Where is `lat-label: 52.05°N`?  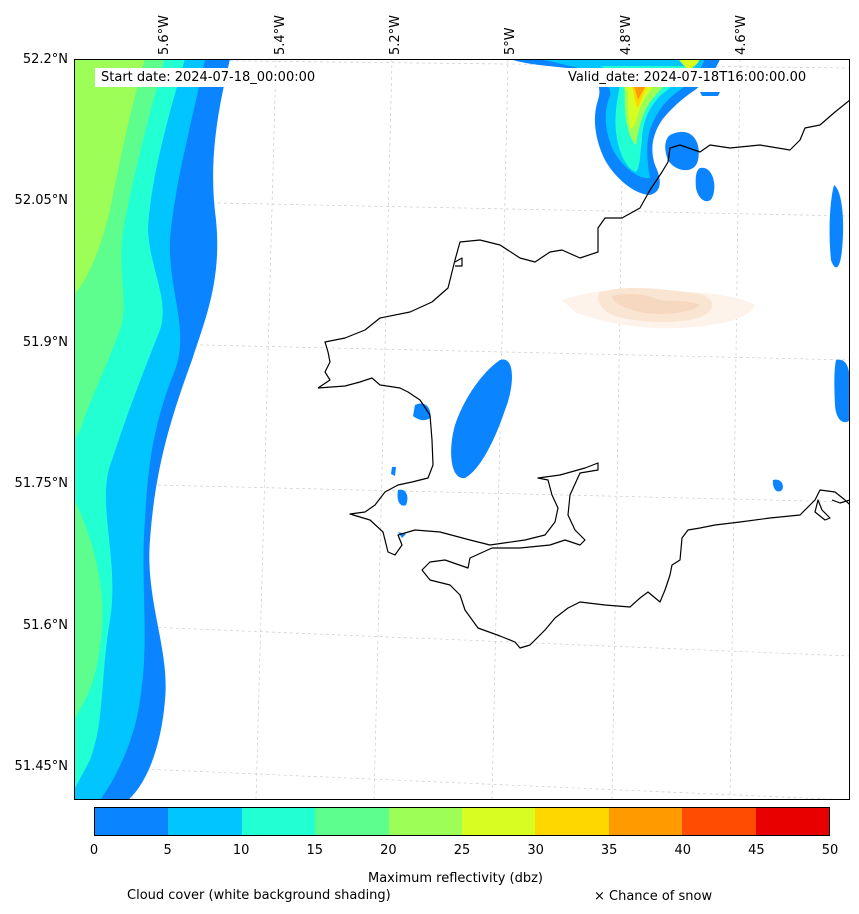
lat-label: 52.05°N is located at coordinates (41, 200).